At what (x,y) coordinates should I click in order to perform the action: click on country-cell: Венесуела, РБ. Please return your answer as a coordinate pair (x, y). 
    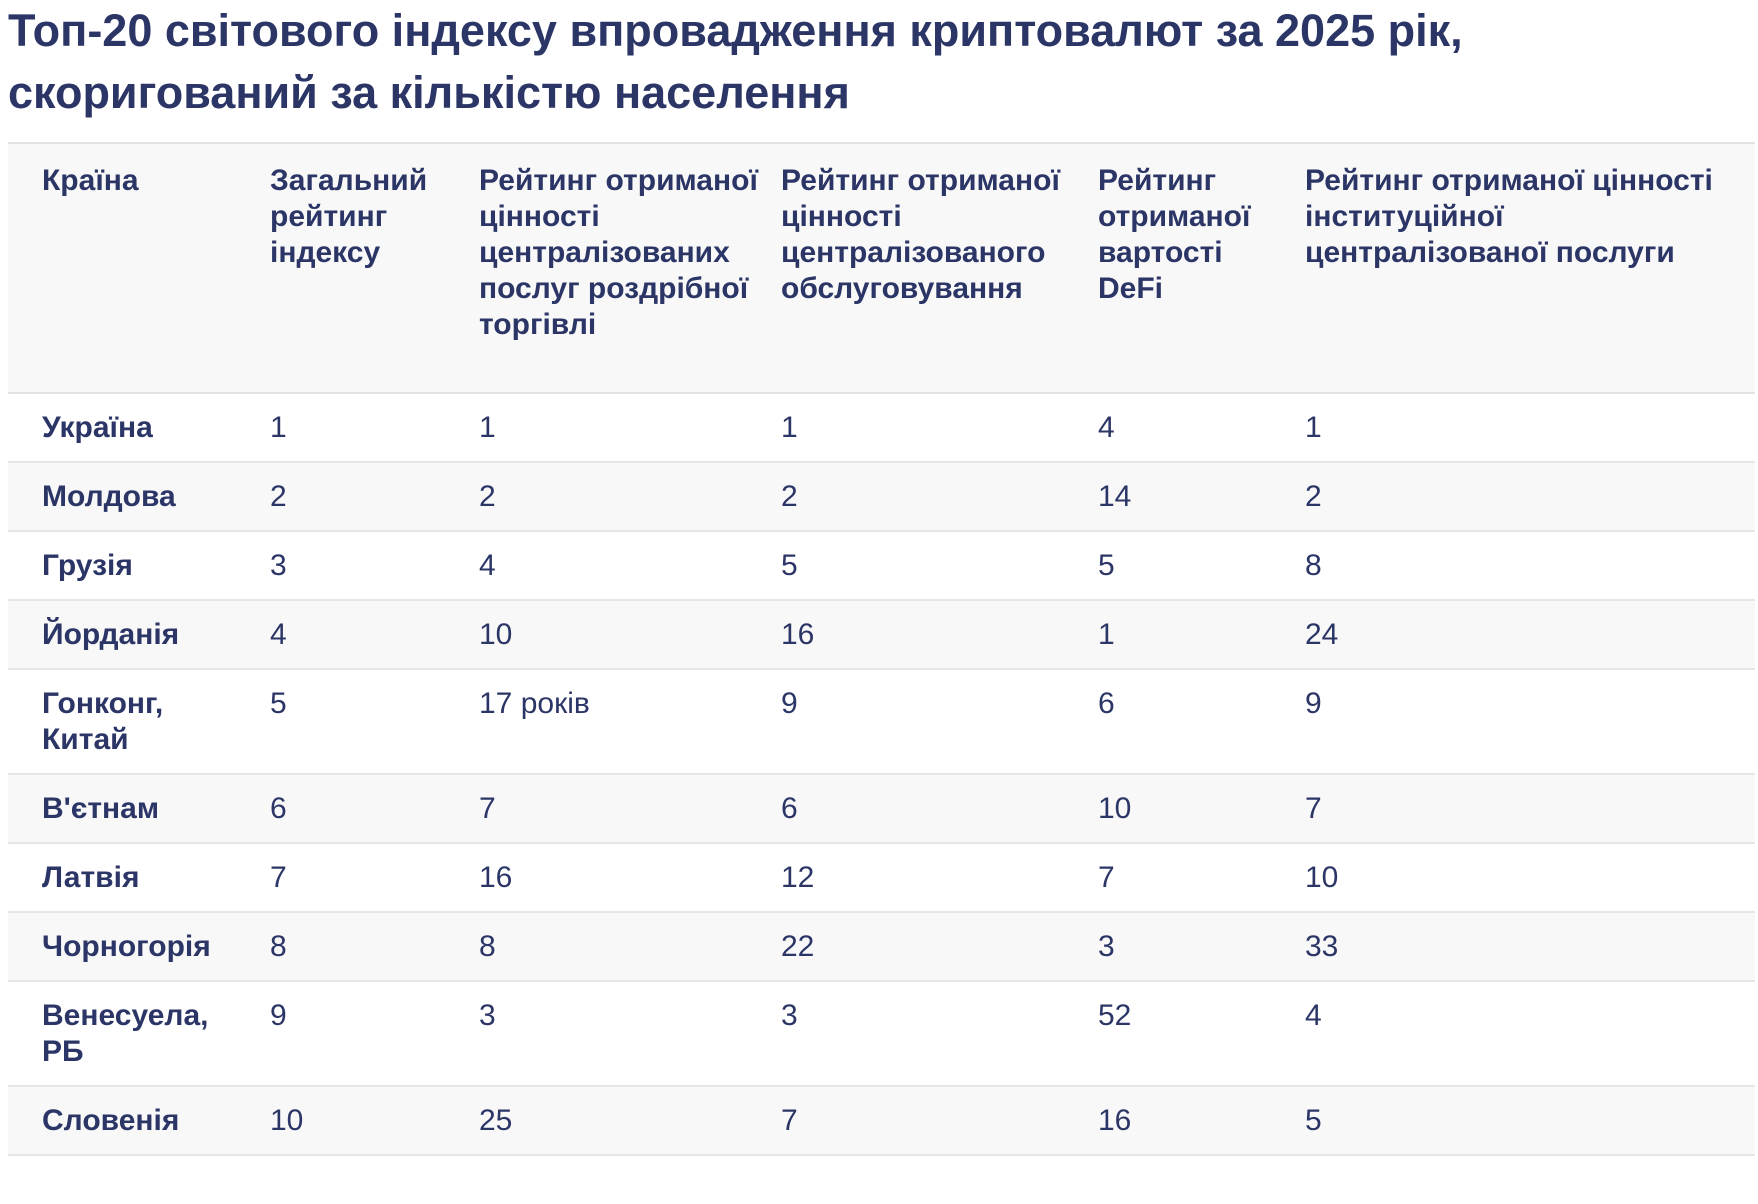
    Looking at the image, I should click on (125, 1033).